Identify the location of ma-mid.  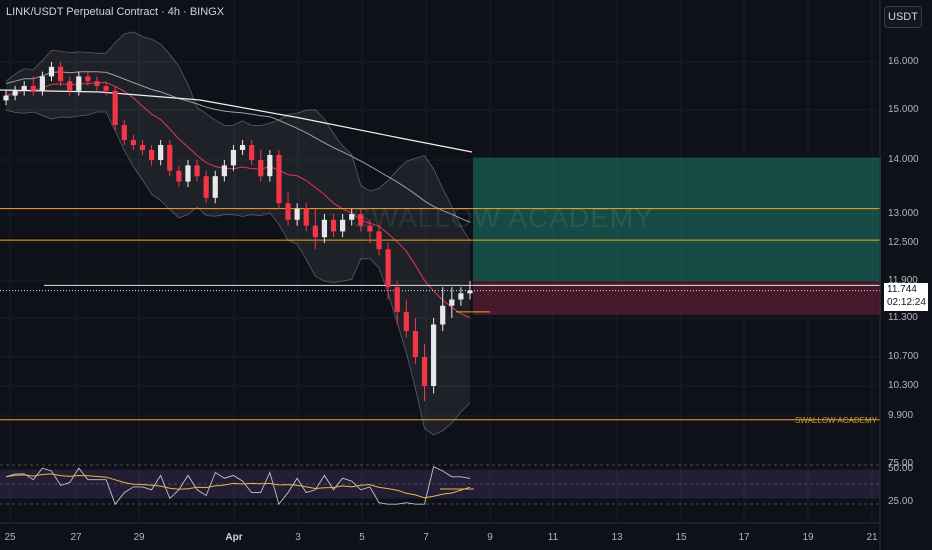
(238, 147).